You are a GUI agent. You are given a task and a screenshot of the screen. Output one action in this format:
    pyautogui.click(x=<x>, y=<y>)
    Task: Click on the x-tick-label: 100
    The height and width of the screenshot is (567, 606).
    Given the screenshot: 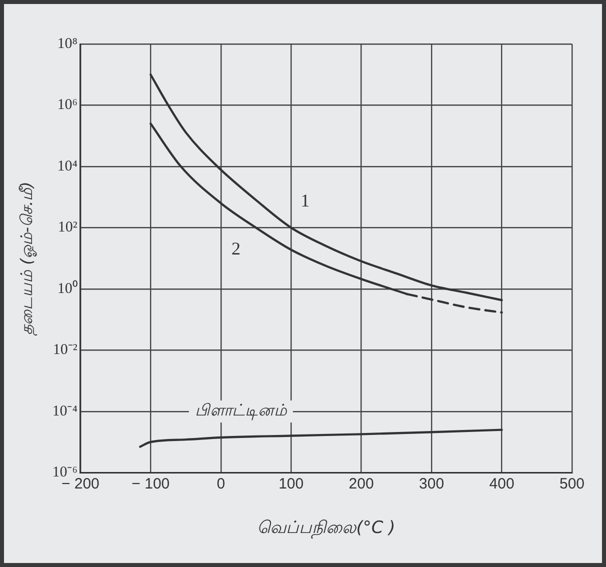 What is the action you would take?
    pyautogui.click(x=291, y=484)
    